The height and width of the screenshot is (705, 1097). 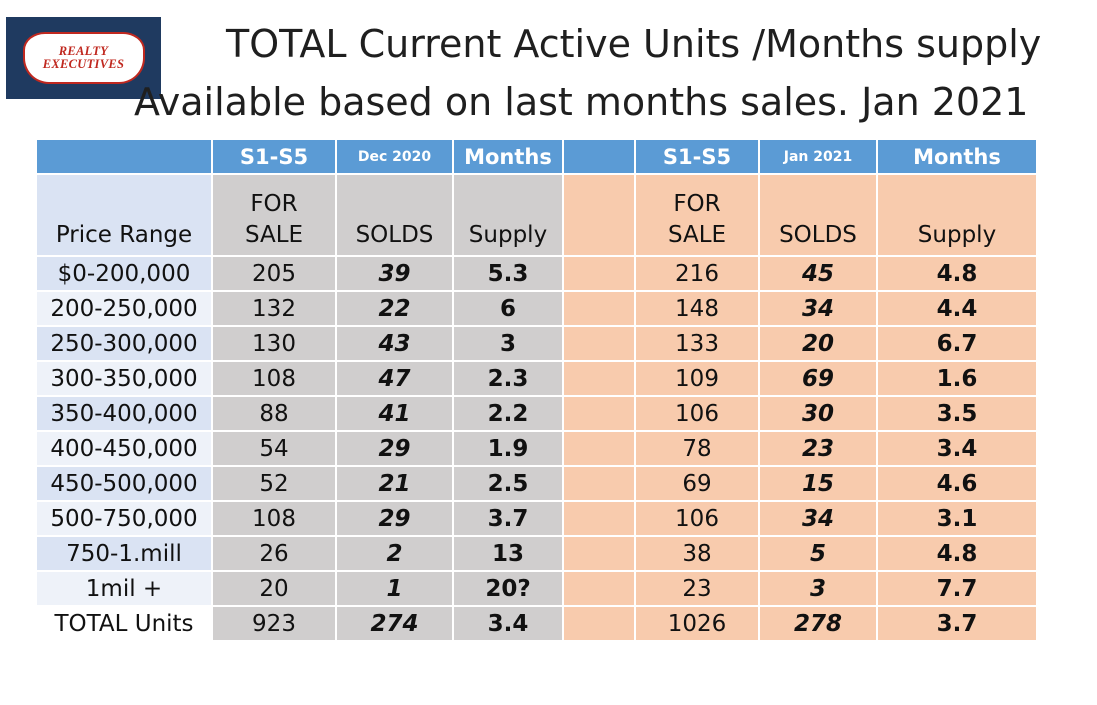 I want to click on cell-dec-supply: 6, so click(x=508, y=309).